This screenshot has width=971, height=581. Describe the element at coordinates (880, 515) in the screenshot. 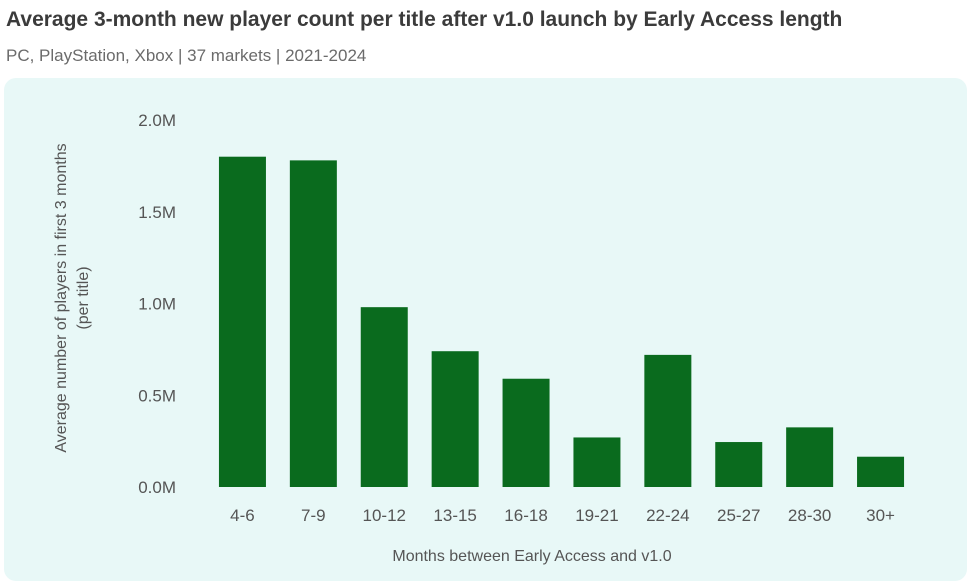

I see `x-tick-label: 30+` at that location.